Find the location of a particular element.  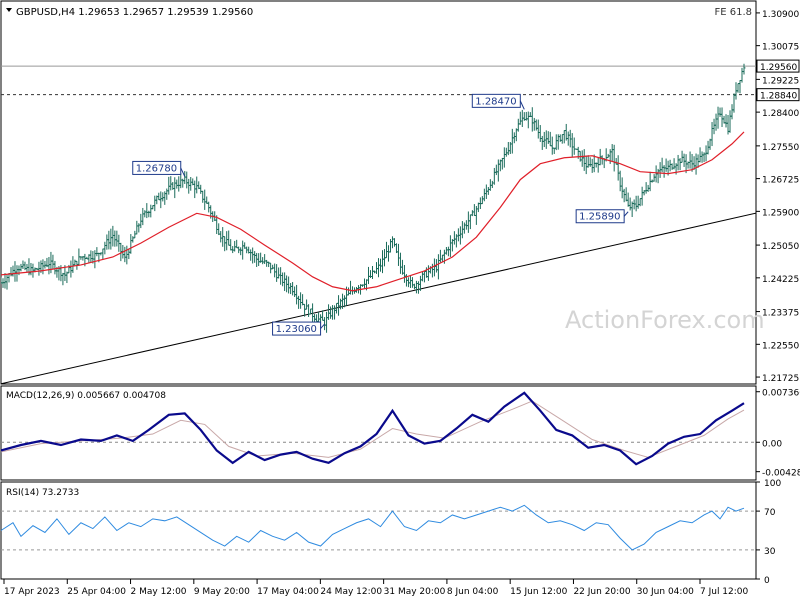

time-axis-label: 30 Jun 04:00 is located at coordinates (665, 592).